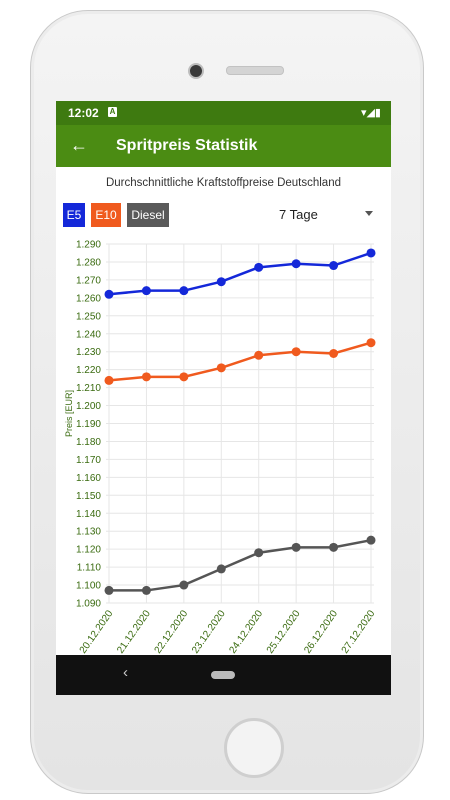  What do you see at coordinates (255, 70) in the screenshot?
I see `speaker-grille` at bounding box center [255, 70].